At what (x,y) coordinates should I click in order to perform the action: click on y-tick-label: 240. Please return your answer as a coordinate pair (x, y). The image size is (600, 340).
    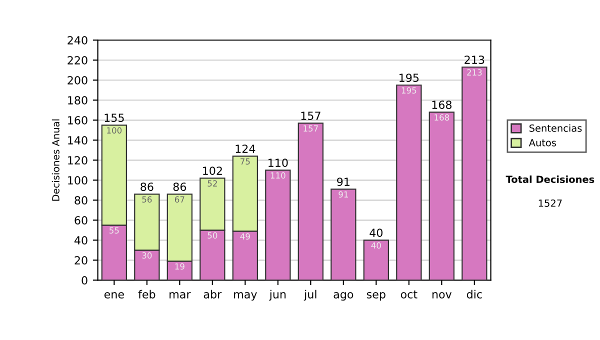
    Looking at the image, I should click on (78, 40).